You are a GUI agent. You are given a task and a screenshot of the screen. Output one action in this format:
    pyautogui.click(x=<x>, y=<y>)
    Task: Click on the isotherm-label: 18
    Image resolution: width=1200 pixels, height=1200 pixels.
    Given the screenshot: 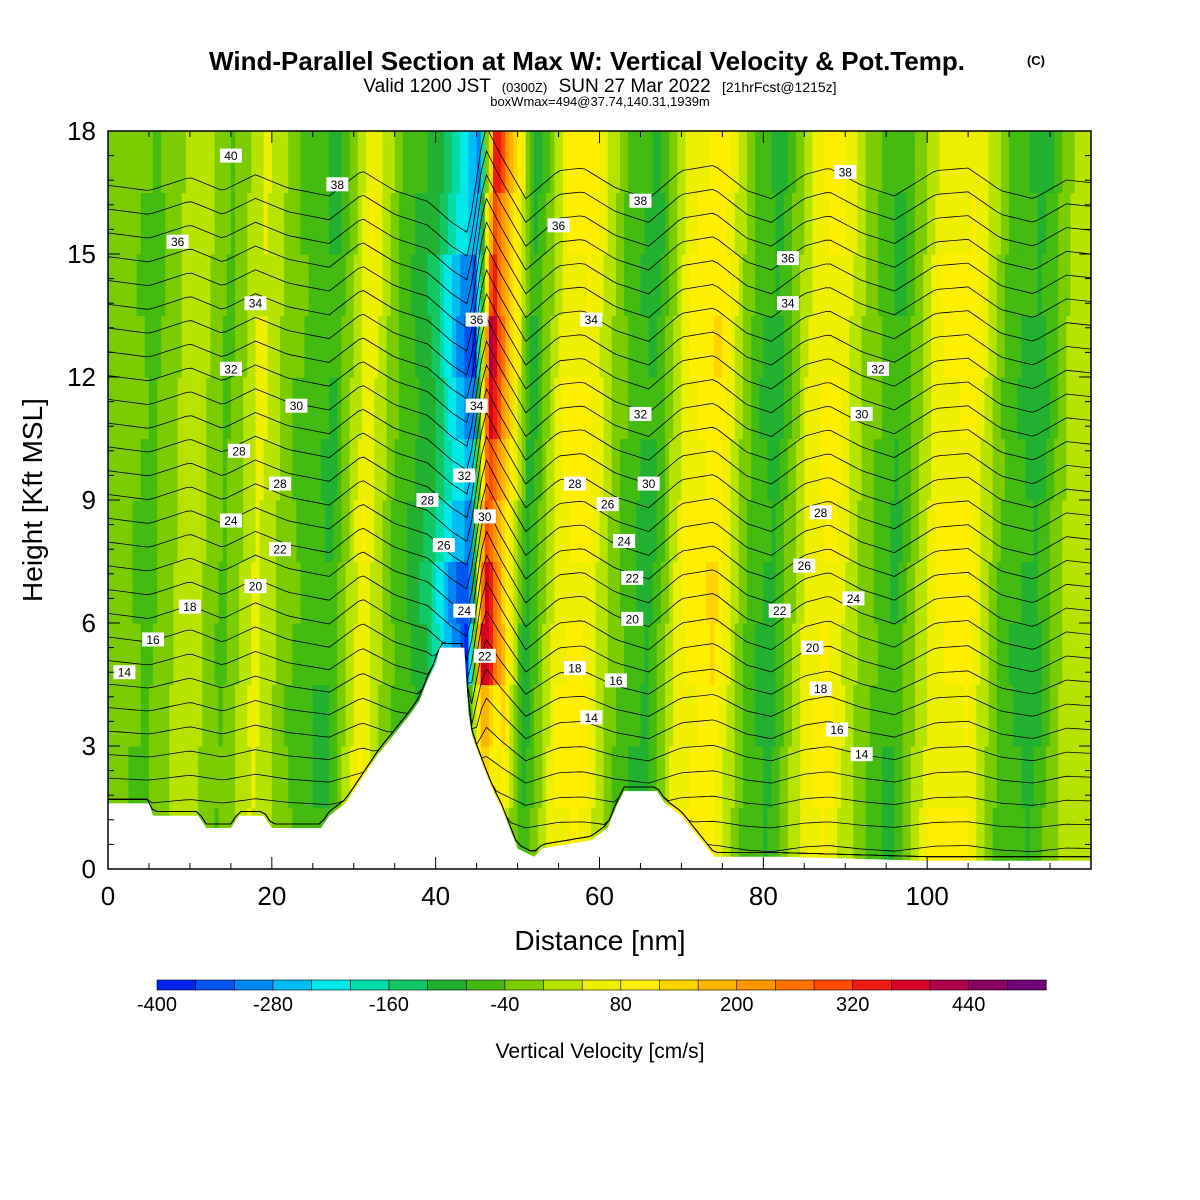 What is the action you would take?
    pyautogui.click(x=574, y=668)
    